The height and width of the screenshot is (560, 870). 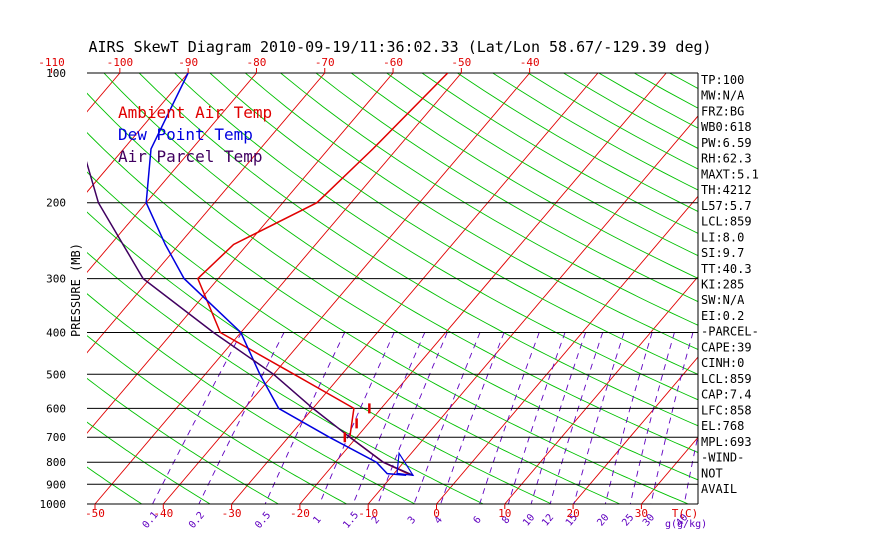 What do you see at coordinates (730, 332) in the screenshot?
I see `index-entry: -PARCEL-` at bounding box center [730, 332].